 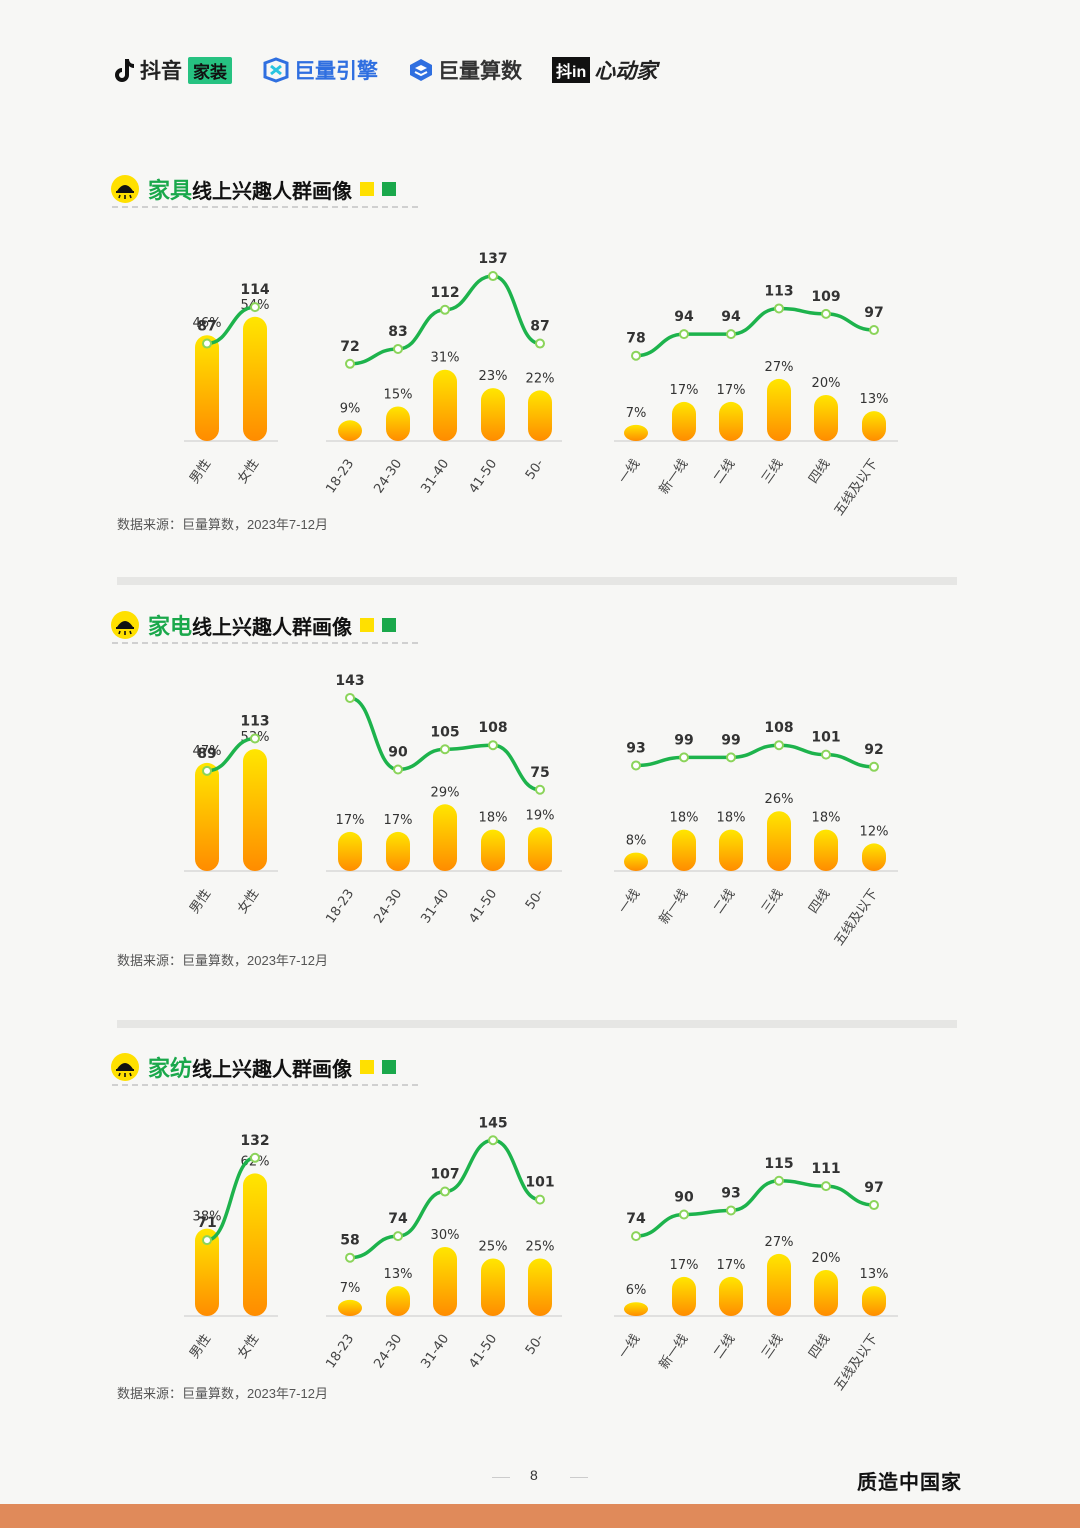 I want to click on section-title: 家纺 线上兴趣人群画像, so click(x=253, y=1067).